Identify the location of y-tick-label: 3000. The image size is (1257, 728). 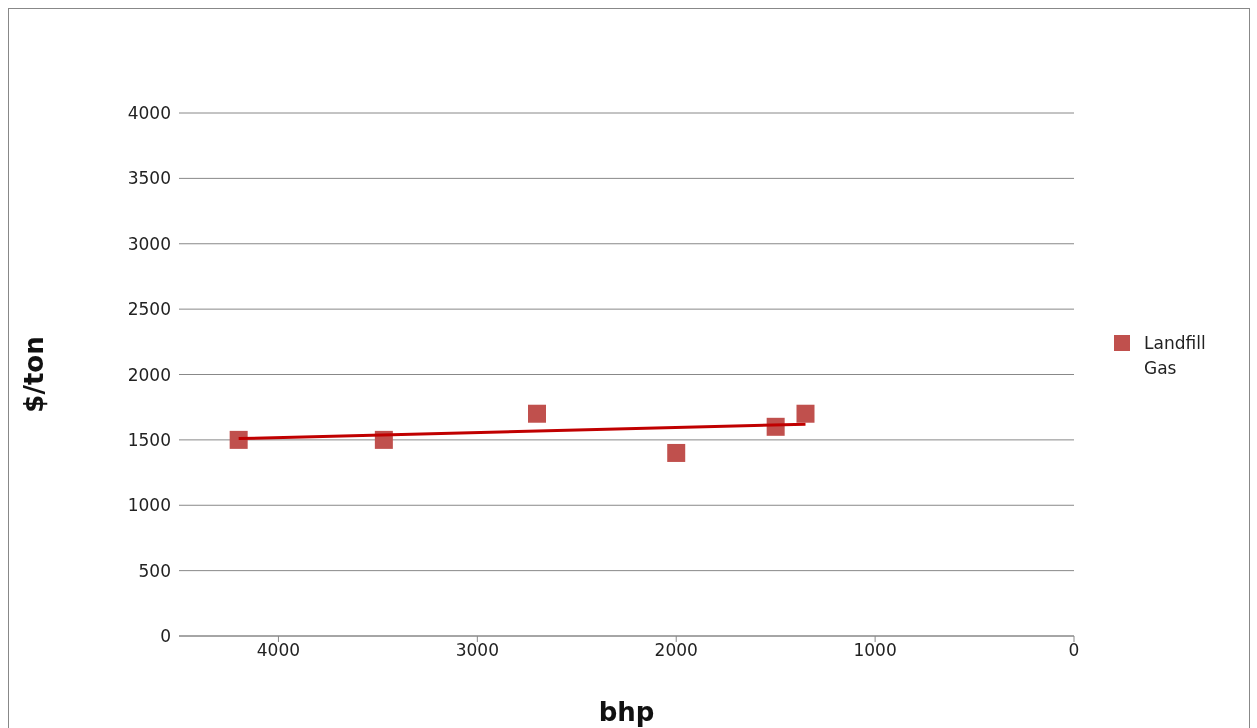
(149, 243).